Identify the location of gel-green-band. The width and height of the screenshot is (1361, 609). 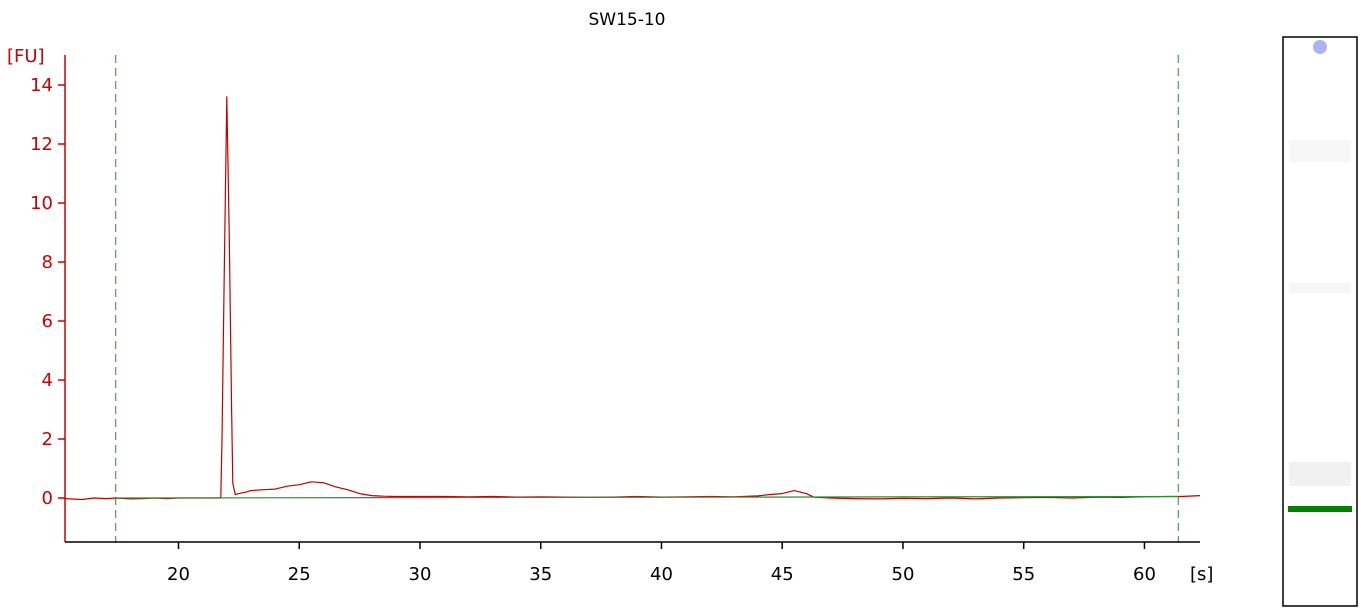
(1320, 509).